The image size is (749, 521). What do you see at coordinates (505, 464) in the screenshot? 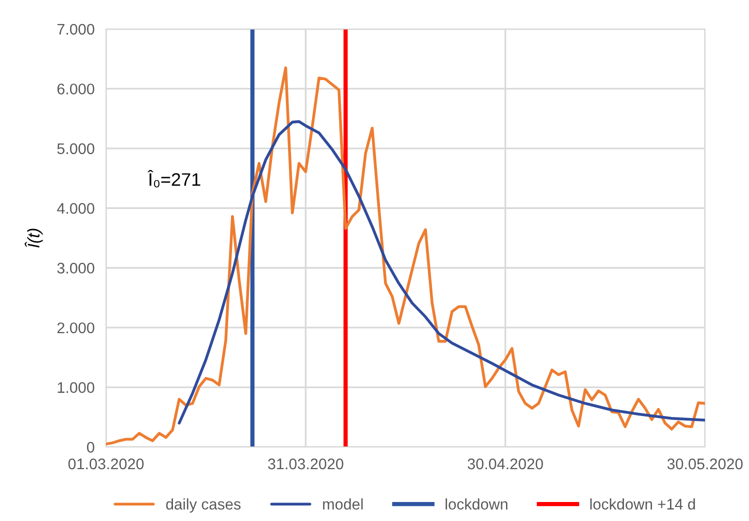
I see `x-tick-label: 30.04.2020` at bounding box center [505, 464].